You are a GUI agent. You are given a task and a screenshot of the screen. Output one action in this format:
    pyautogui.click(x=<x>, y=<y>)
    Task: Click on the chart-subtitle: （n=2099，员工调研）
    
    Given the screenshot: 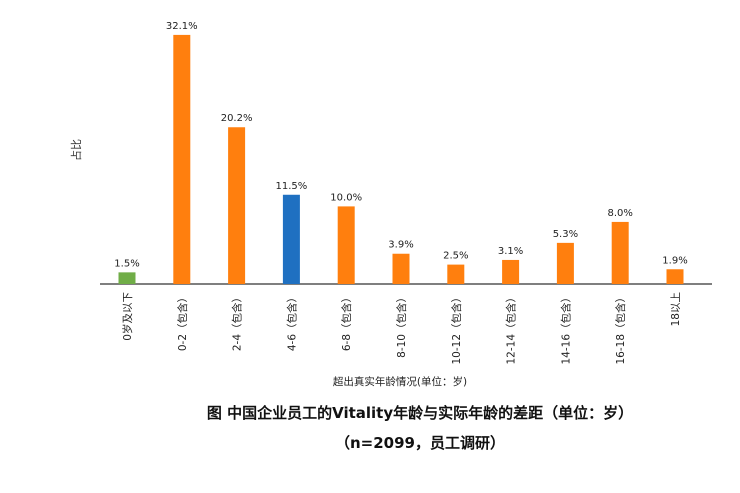 What is the action you would take?
    pyautogui.click(x=420, y=443)
    